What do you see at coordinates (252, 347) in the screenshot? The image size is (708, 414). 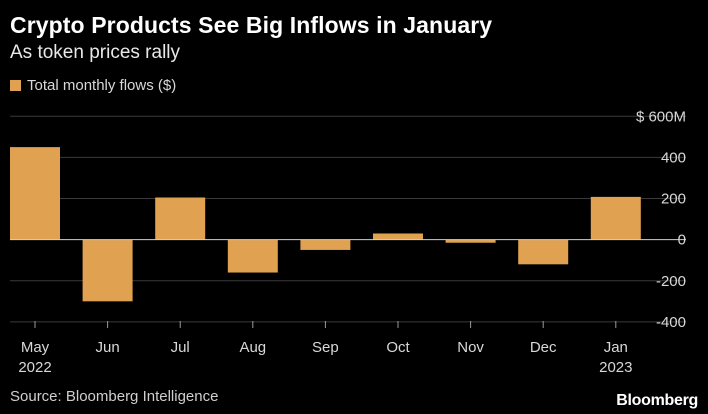 I see `x-tick-label: Aug` at bounding box center [252, 347].